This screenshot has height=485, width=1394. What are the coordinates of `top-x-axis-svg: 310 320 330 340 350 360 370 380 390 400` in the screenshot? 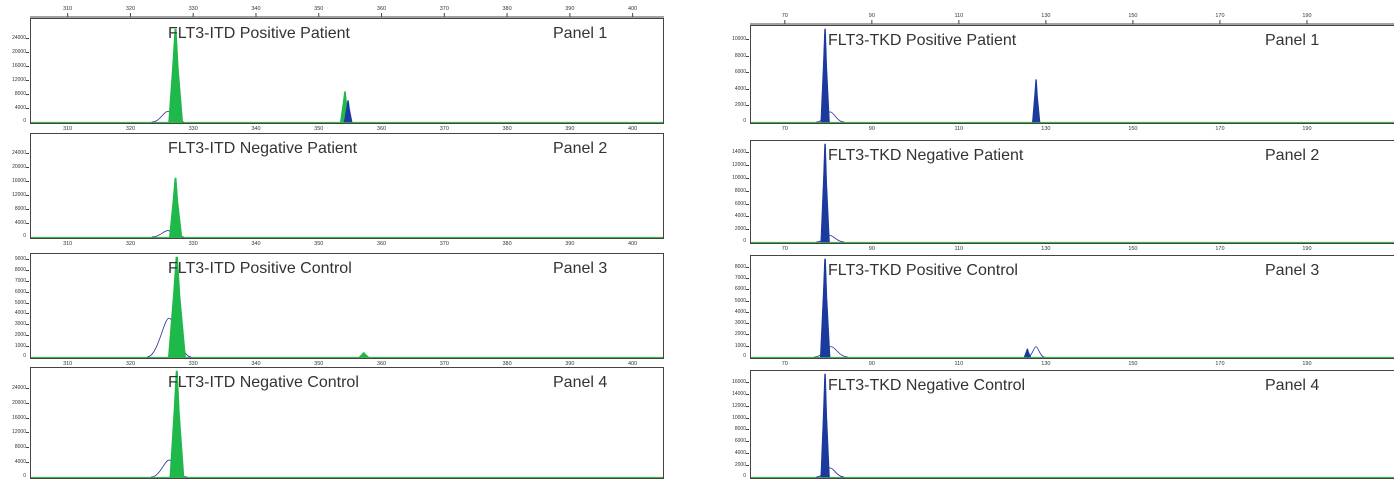 It's located at (347, 12).